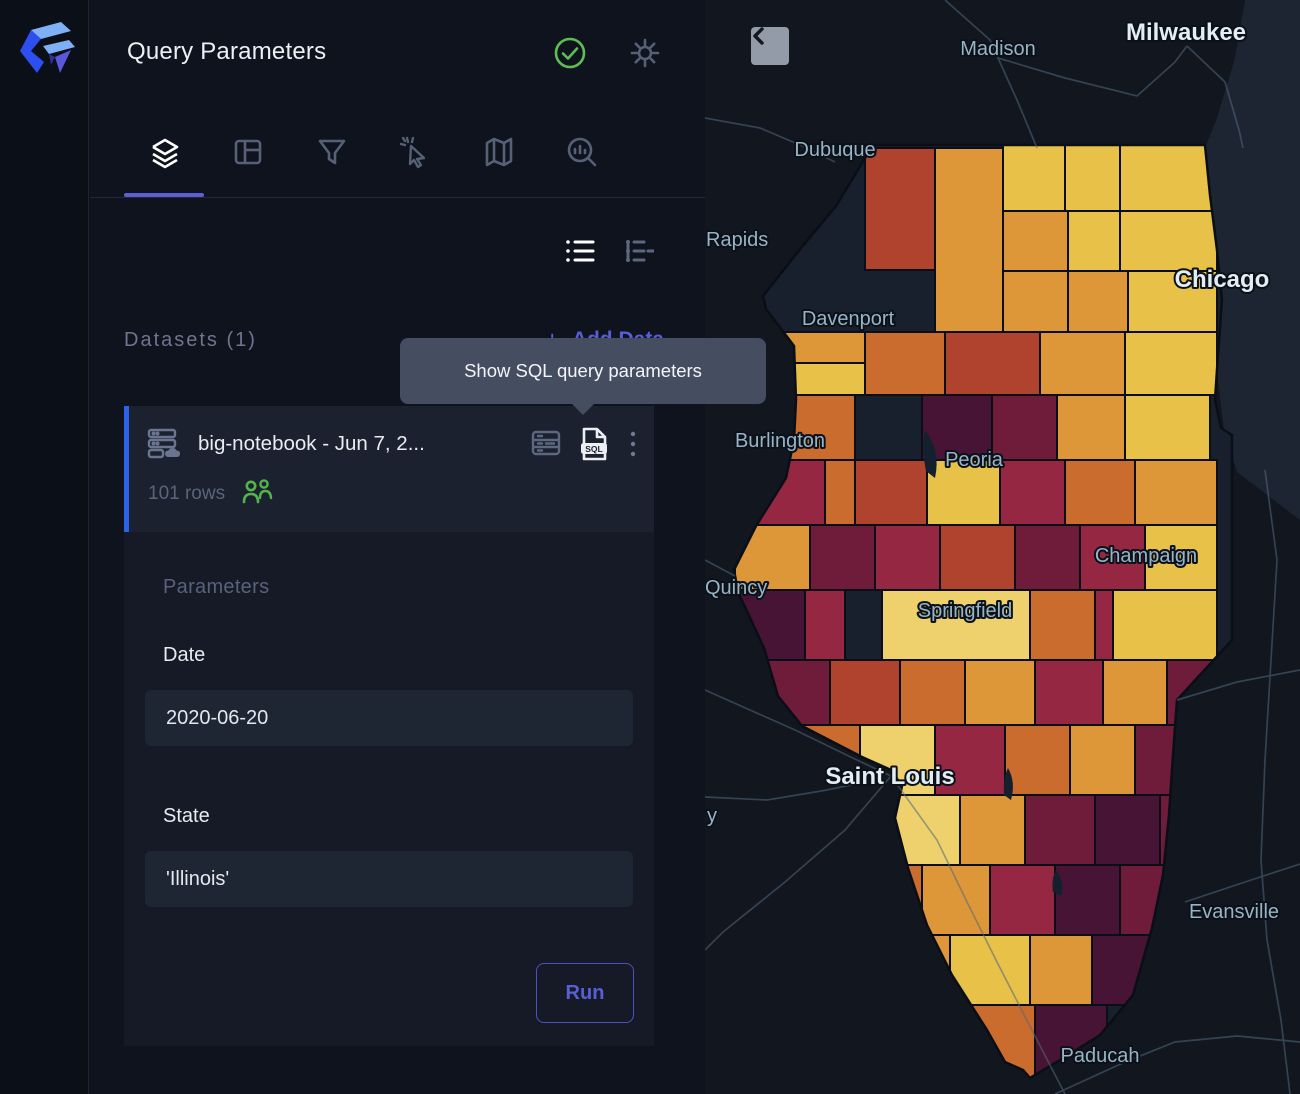 This screenshot has height=1094, width=1300. What do you see at coordinates (593, 449) in the screenshot?
I see `sql-icon-label: SQL` at bounding box center [593, 449].